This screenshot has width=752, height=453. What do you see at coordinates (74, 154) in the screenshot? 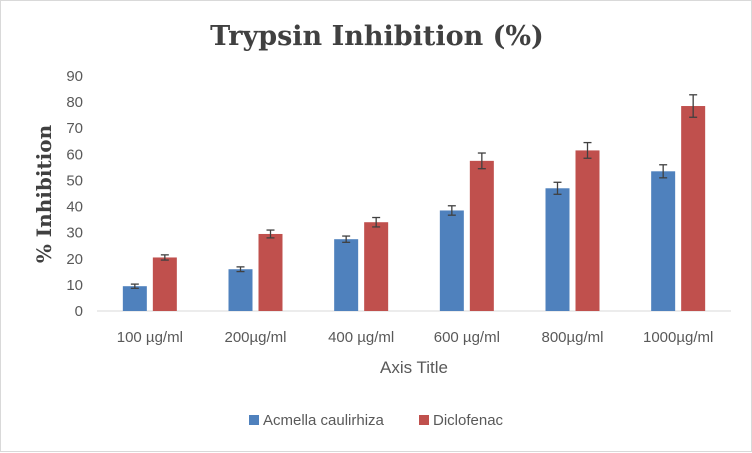
I see `y-tick-label: 60` at bounding box center [74, 154].